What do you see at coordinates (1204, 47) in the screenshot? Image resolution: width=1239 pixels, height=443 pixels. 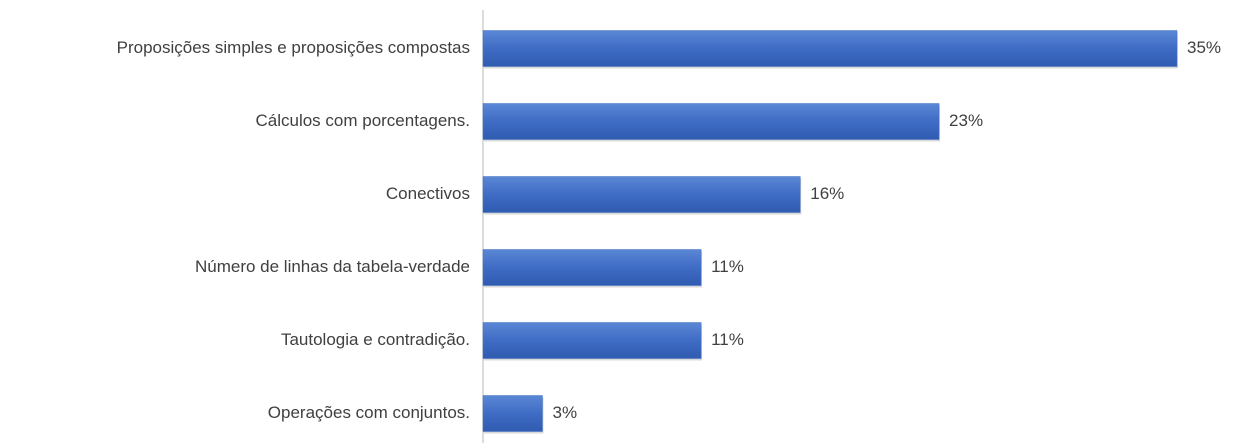 I see `data-label: 35%` at bounding box center [1204, 47].